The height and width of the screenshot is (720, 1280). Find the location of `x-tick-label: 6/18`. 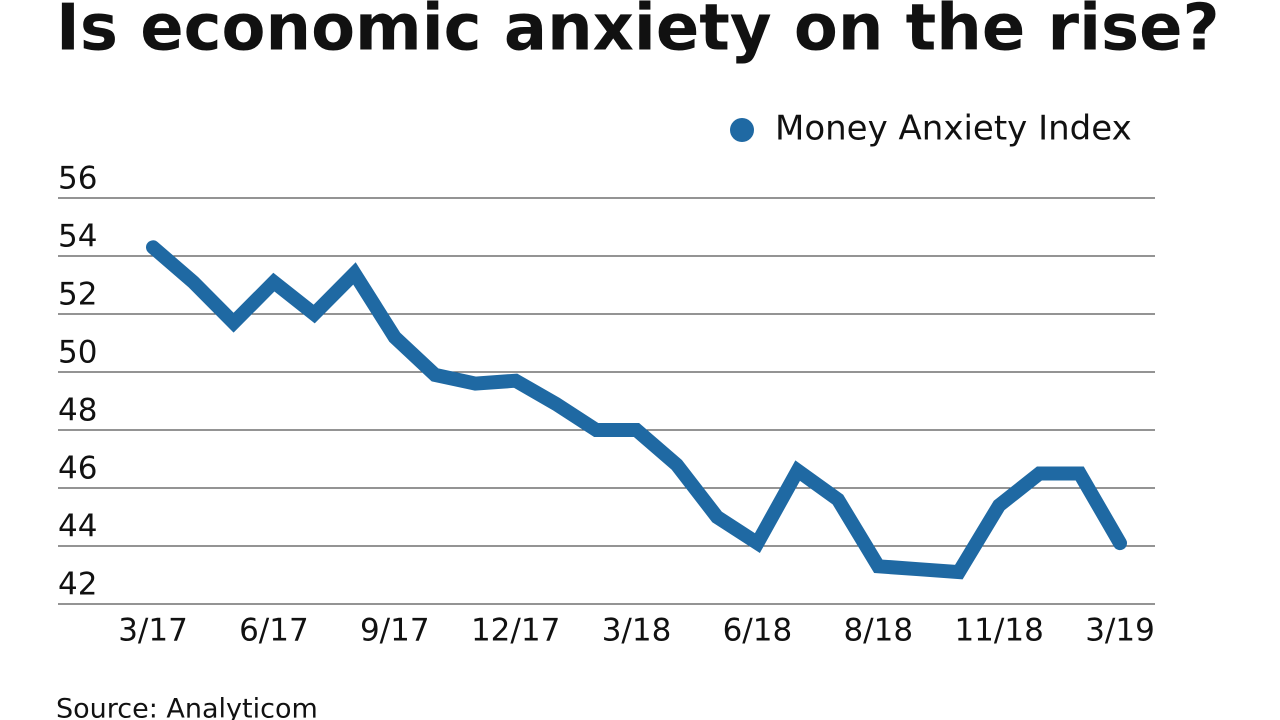

x-tick-label: 6/18 is located at coordinates (758, 631).